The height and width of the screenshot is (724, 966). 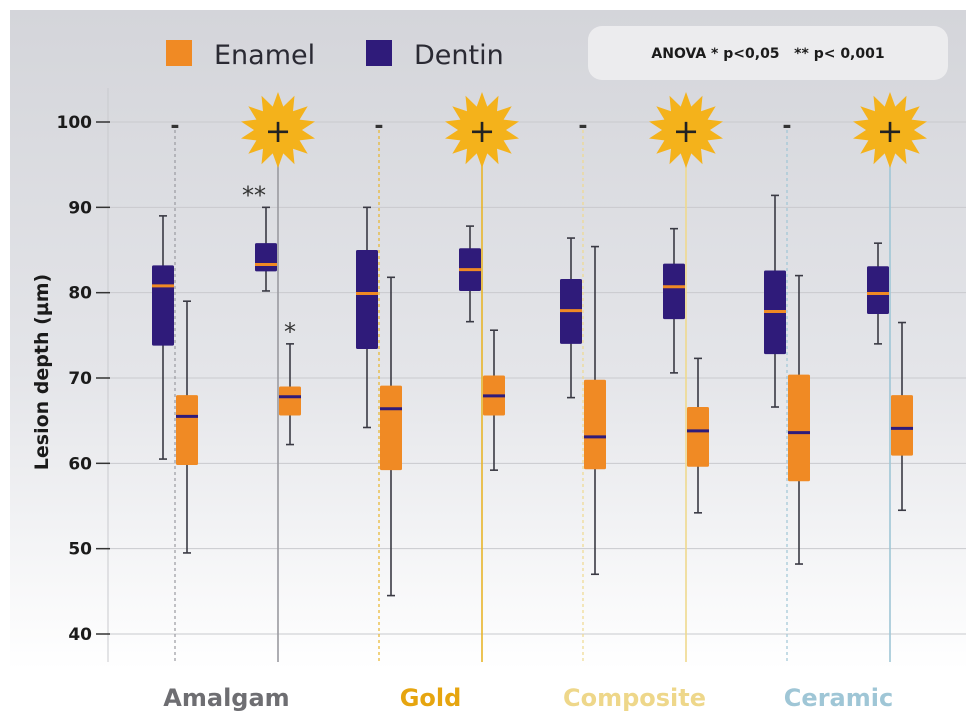 I want to click on condition-composite-minus-symbol: -, so click(x=582, y=126).